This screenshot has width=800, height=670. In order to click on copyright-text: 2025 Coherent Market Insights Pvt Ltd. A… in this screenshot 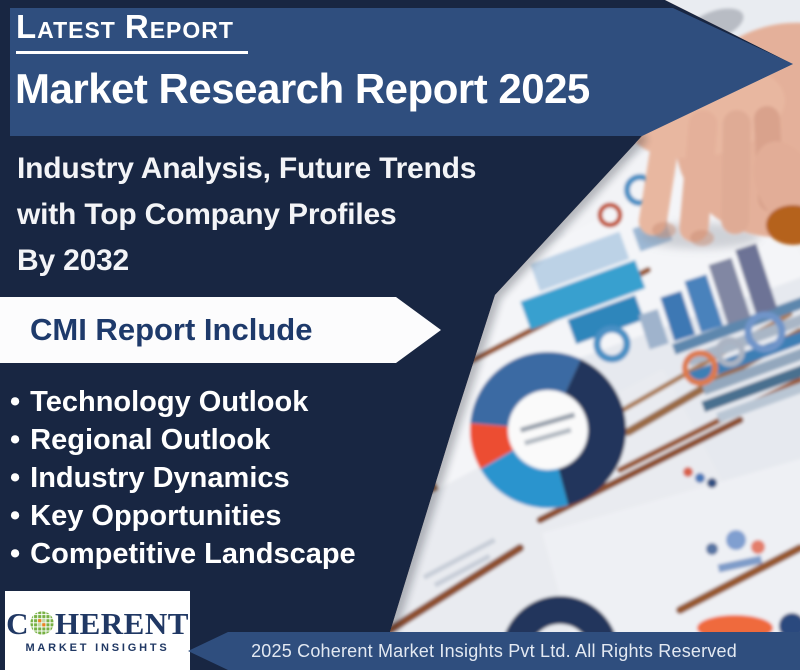, I will do `click(494, 650)`.